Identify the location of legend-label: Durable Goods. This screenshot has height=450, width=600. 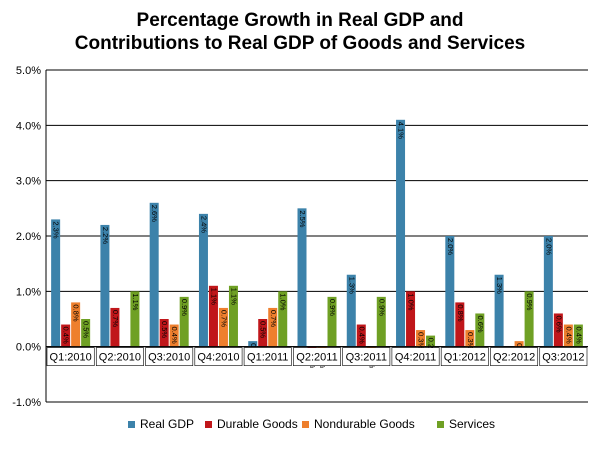
(257, 424).